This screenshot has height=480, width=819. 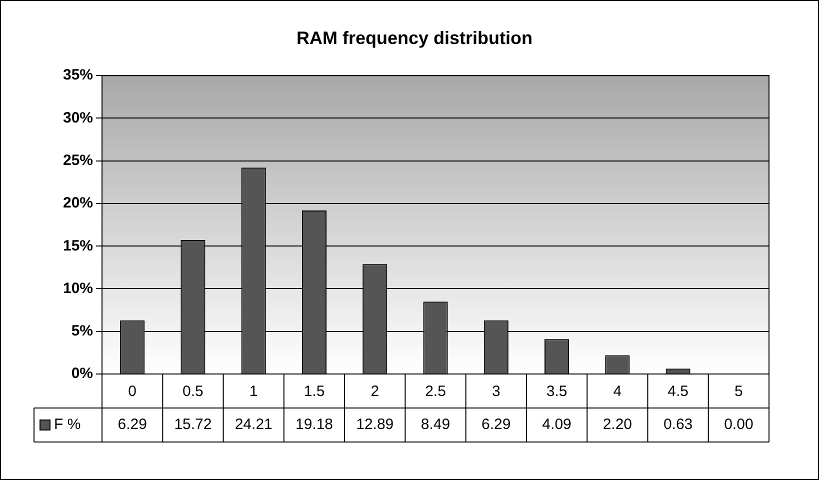 What do you see at coordinates (82, 373) in the screenshot?
I see `y-tick-label: 0%` at bounding box center [82, 373].